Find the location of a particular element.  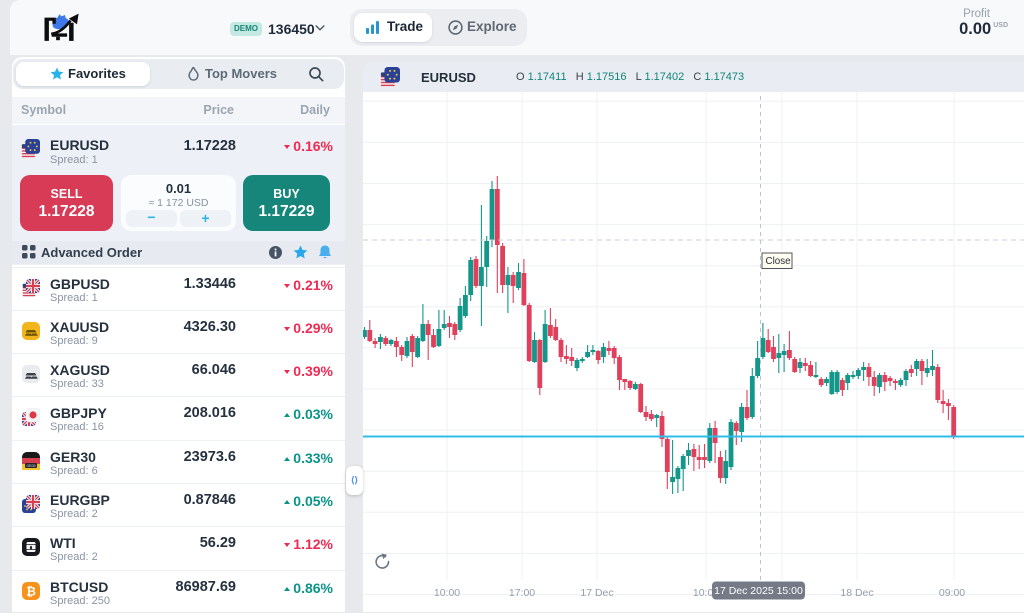

svg-text: 17 Dec is located at coordinates (596, 593).